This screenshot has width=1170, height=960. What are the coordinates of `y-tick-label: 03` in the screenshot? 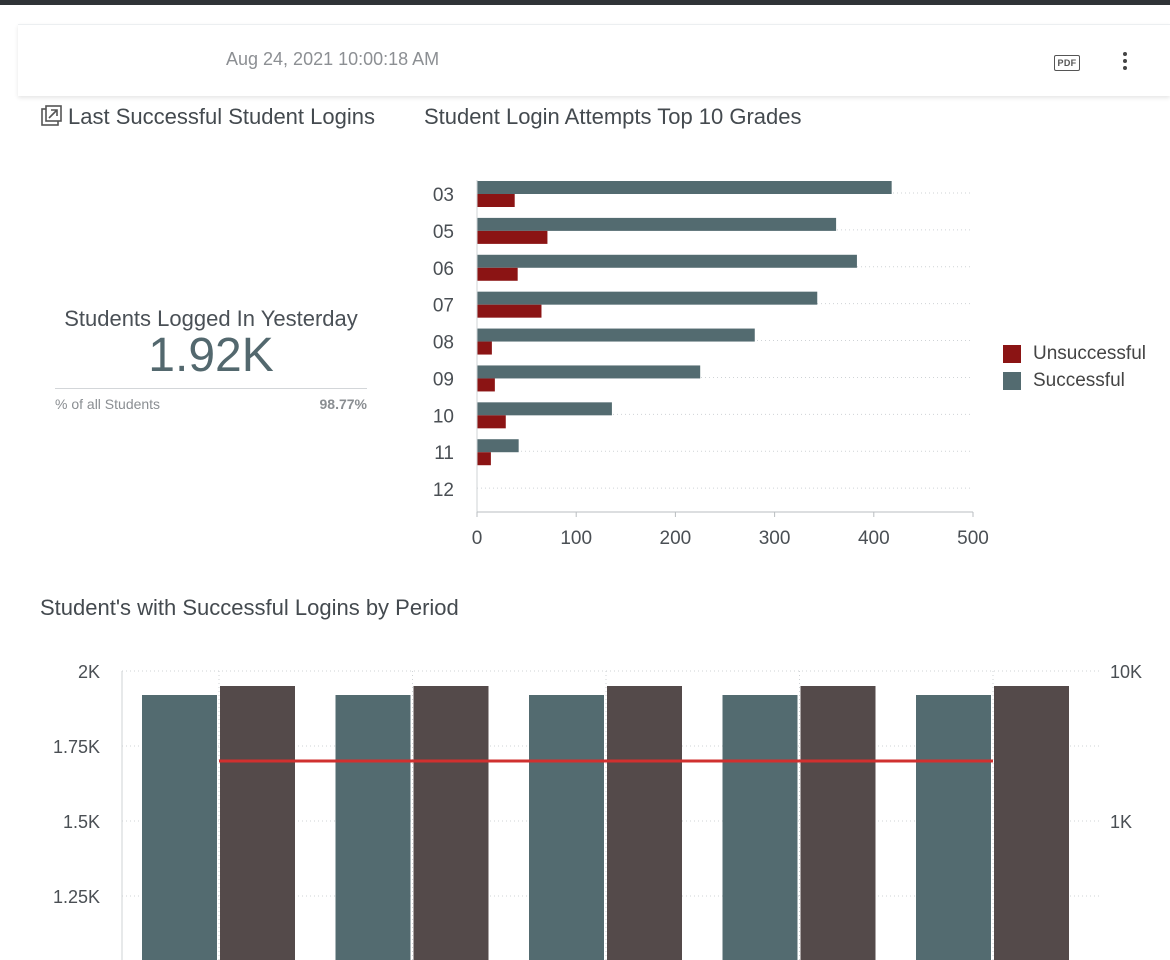 It's located at (443, 195).